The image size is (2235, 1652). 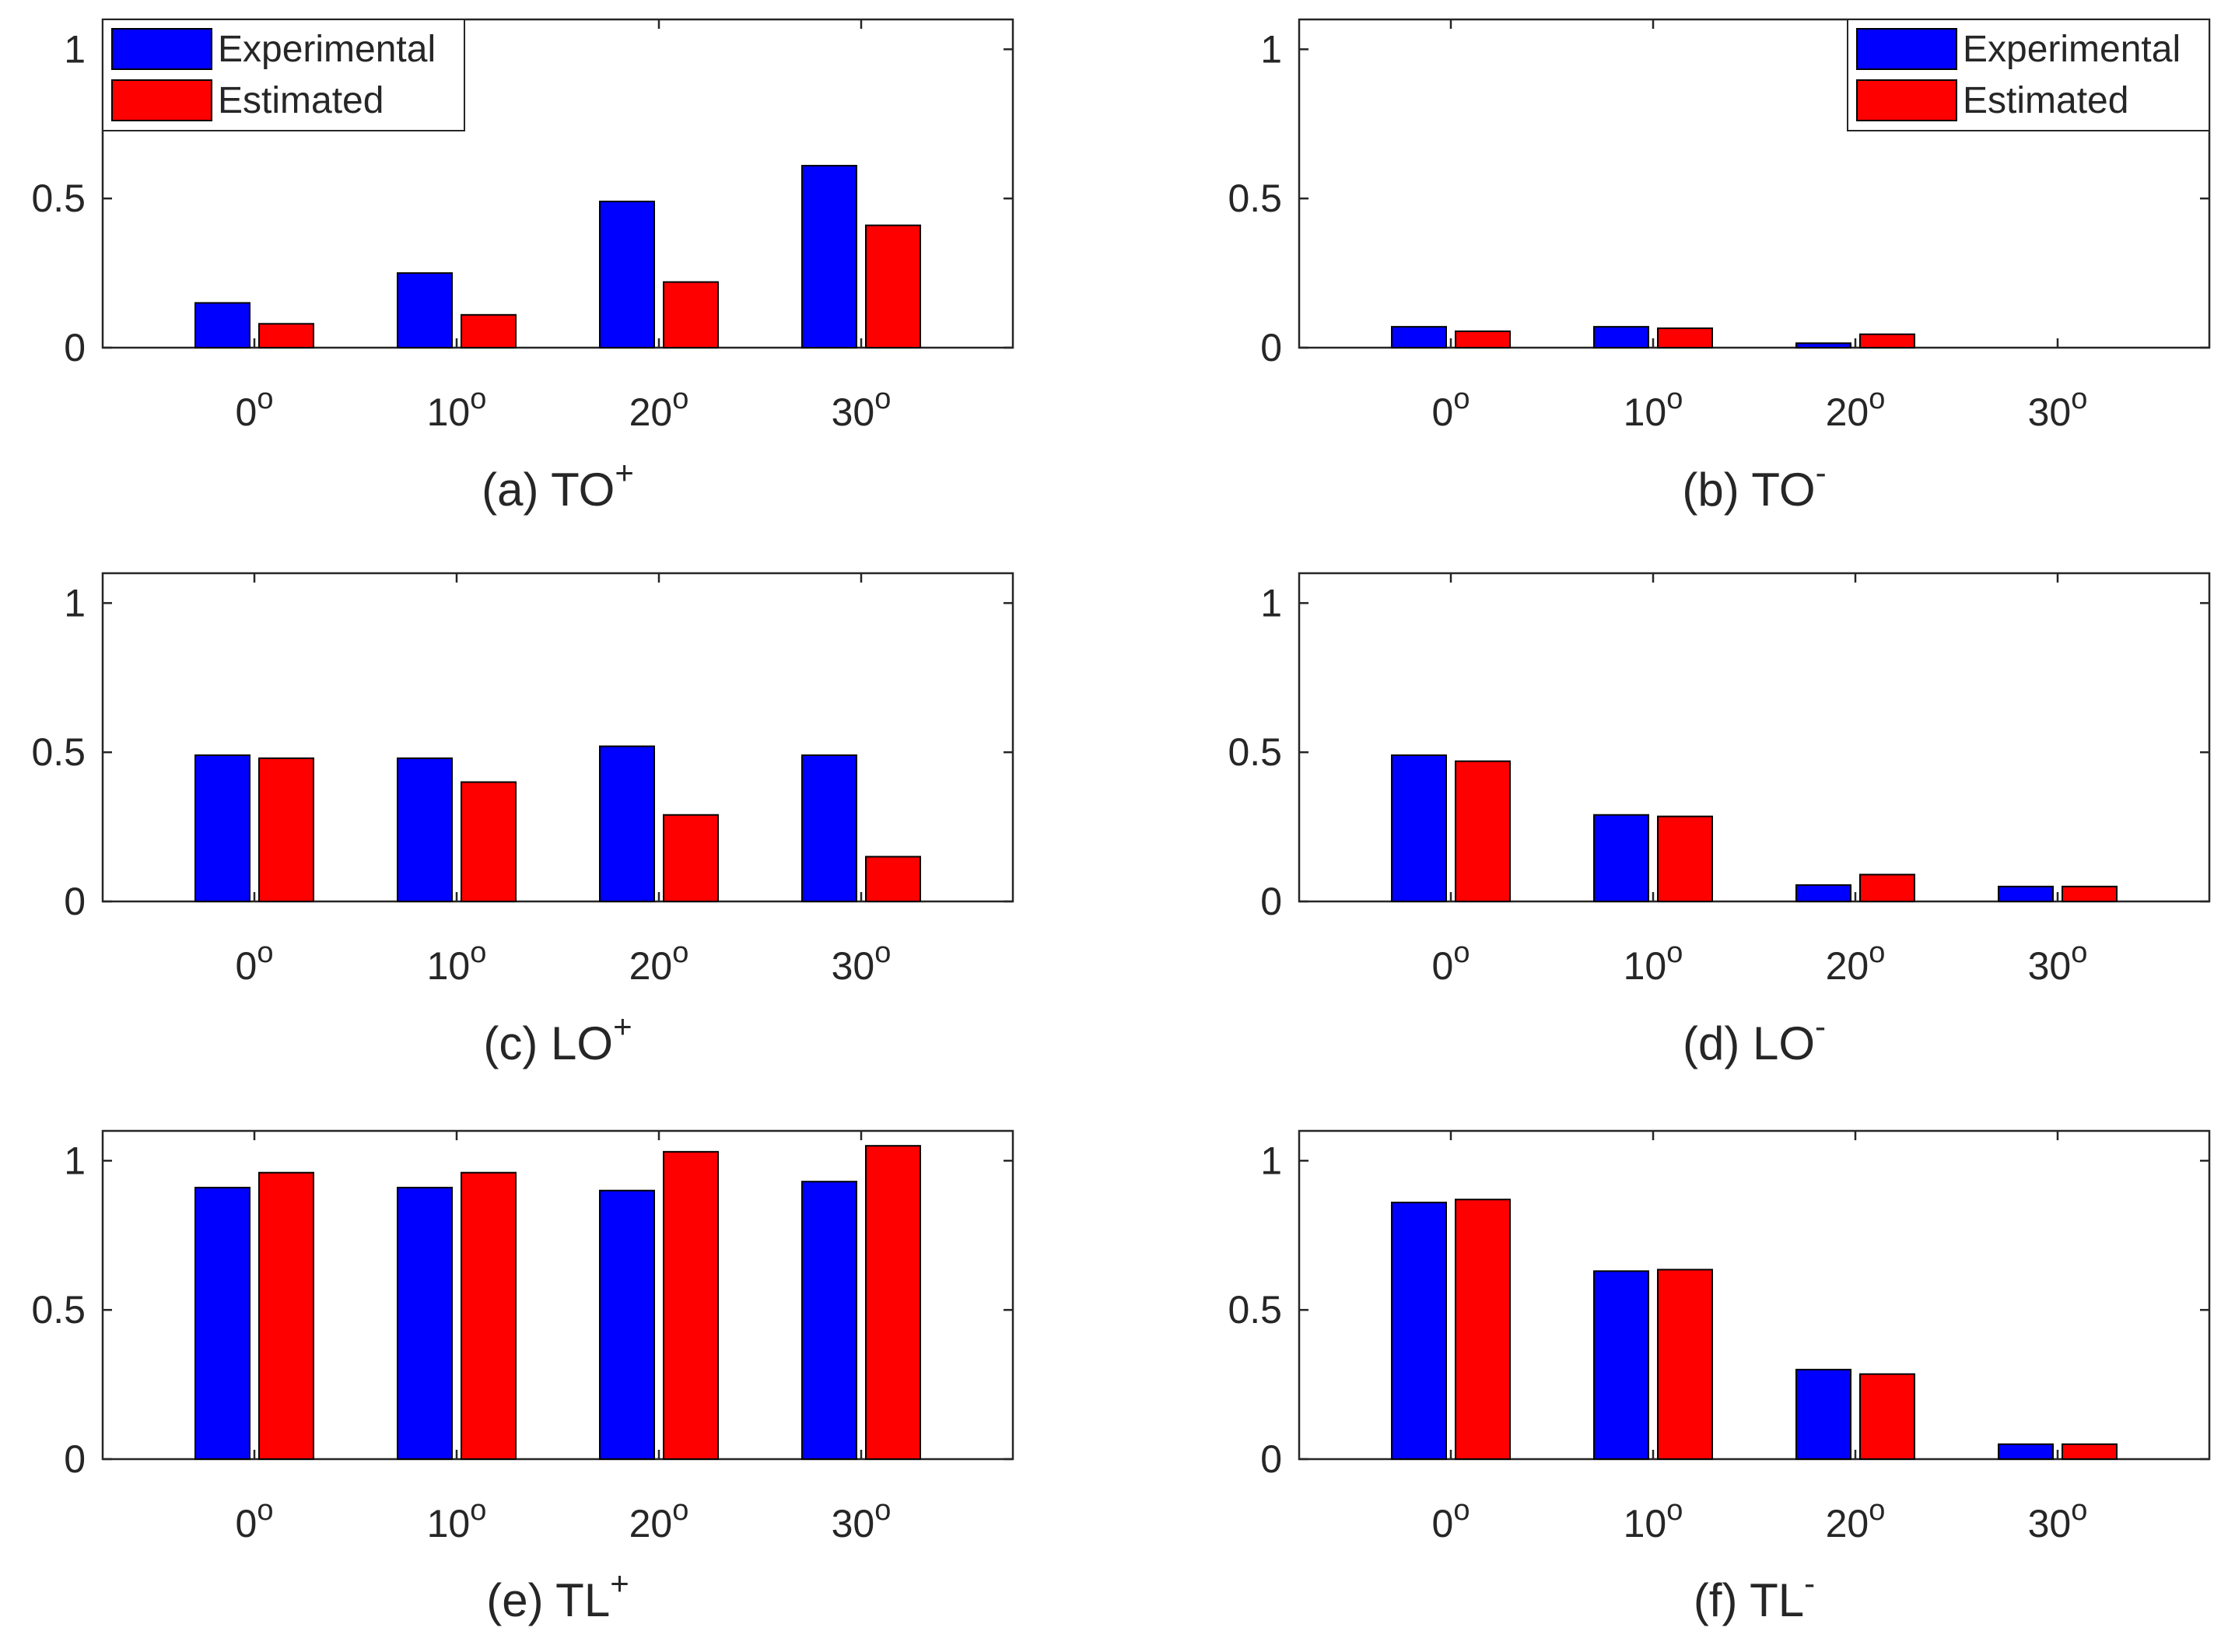 What do you see at coordinates (558, 485) in the screenshot?
I see `panel-caption: (a) TO+` at bounding box center [558, 485].